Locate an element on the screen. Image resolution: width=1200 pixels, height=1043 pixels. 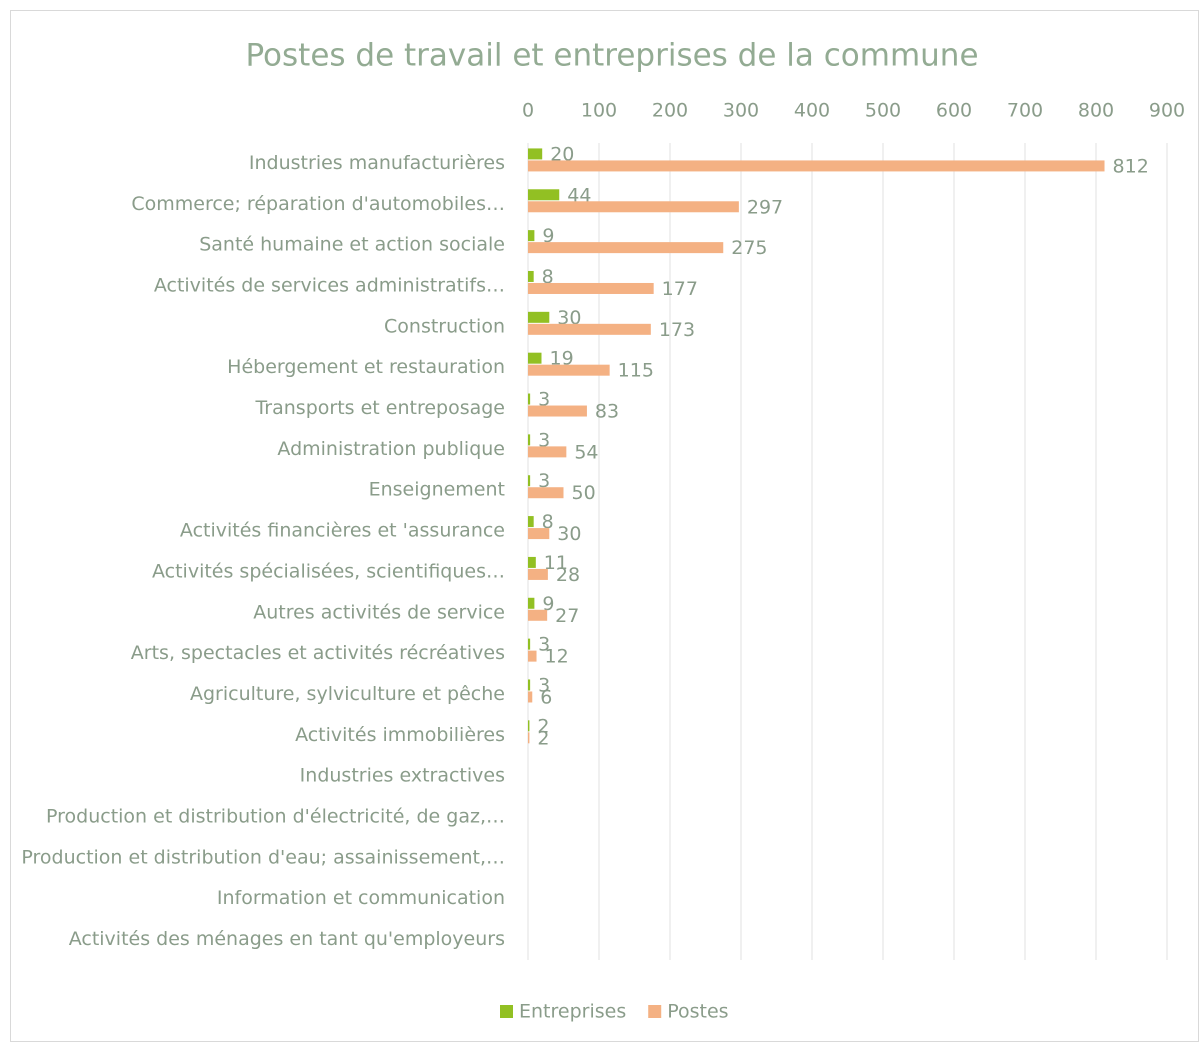
data-label: 54 is located at coordinates (586, 452).